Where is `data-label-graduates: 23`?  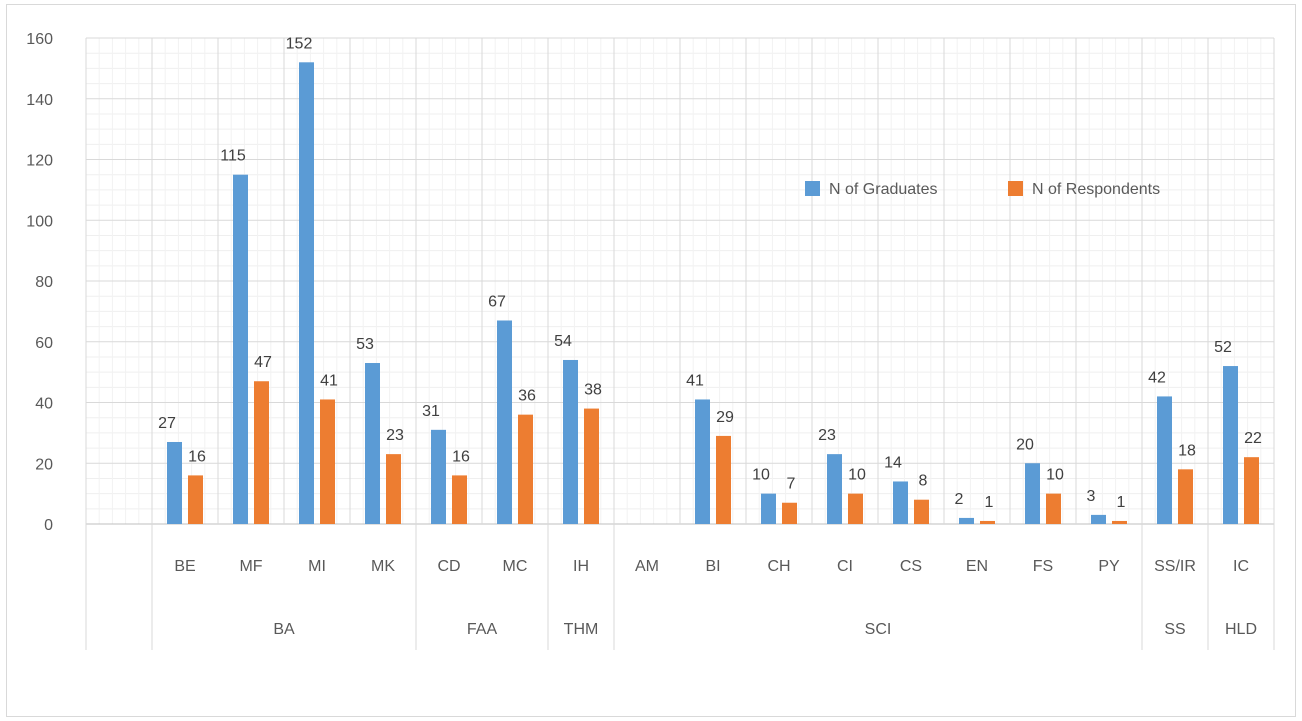 data-label-graduates: 23 is located at coordinates (827, 435).